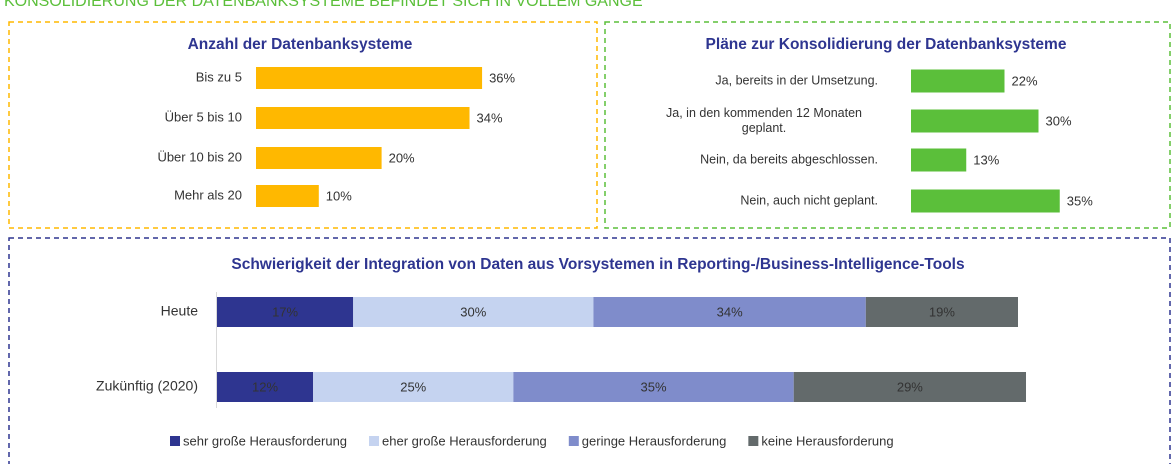 The width and height of the screenshot is (1173, 464). Describe the element at coordinates (827, 440) in the screenshot. I see `legend-label: keine Herausforderung` at that location.